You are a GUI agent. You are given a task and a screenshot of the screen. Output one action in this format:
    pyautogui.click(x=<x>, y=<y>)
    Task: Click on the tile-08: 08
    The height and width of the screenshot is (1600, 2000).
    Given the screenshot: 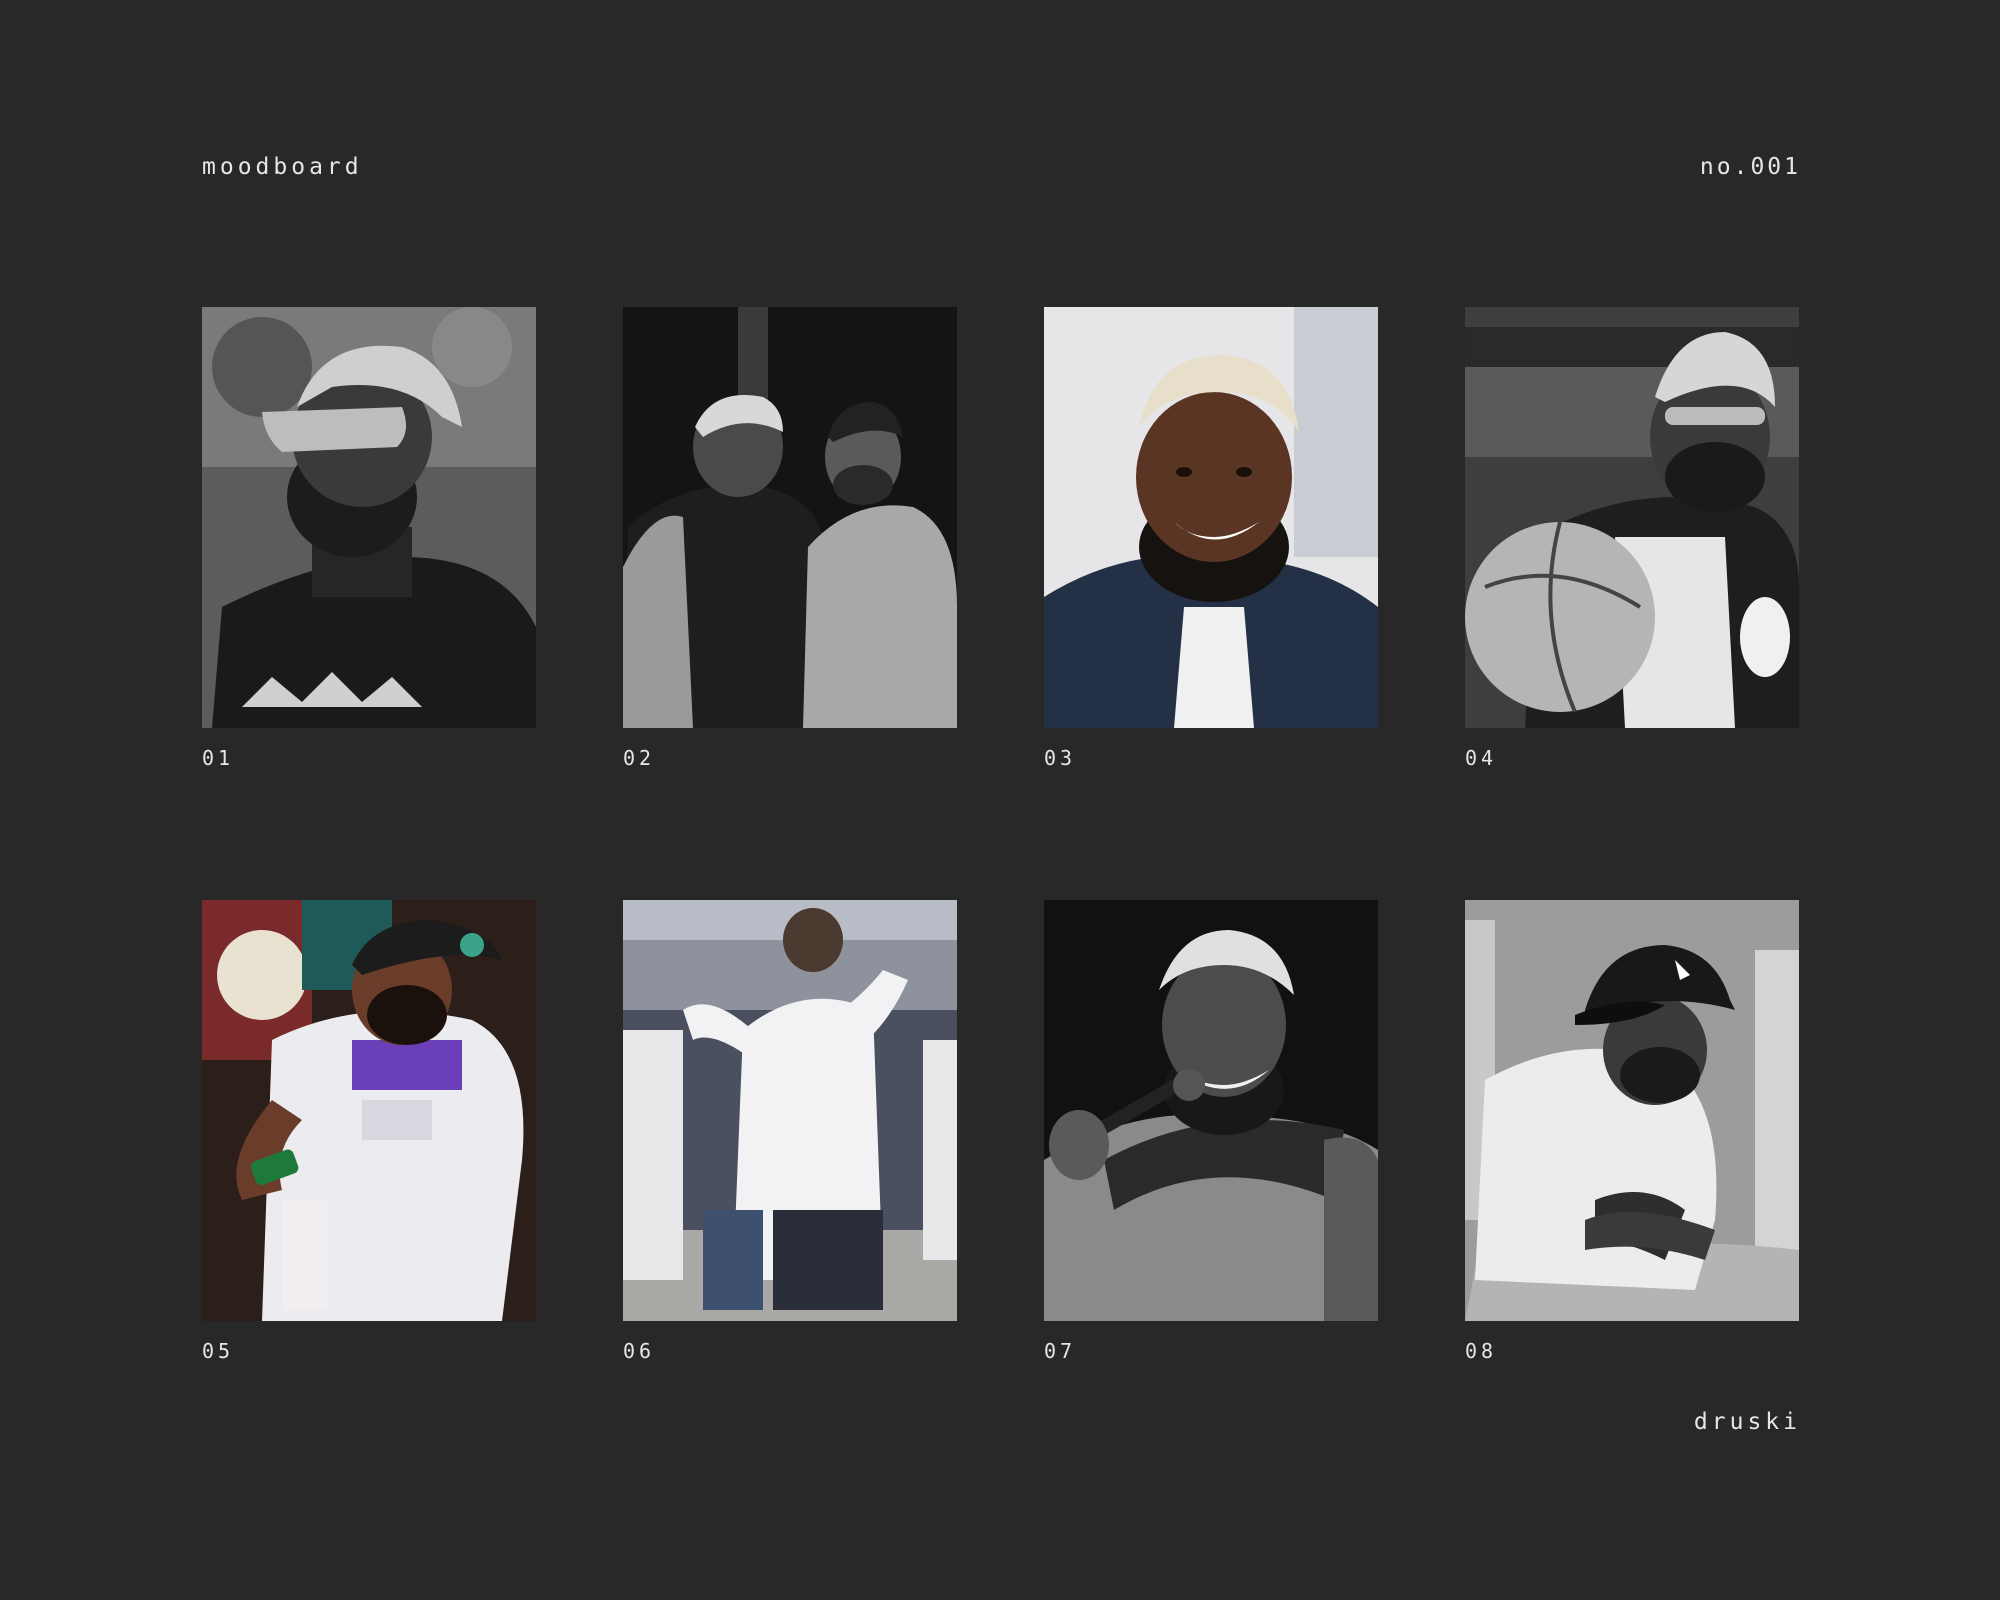 What is the action you would take?
    pyautogui.click(x=1632, y=1131)
    